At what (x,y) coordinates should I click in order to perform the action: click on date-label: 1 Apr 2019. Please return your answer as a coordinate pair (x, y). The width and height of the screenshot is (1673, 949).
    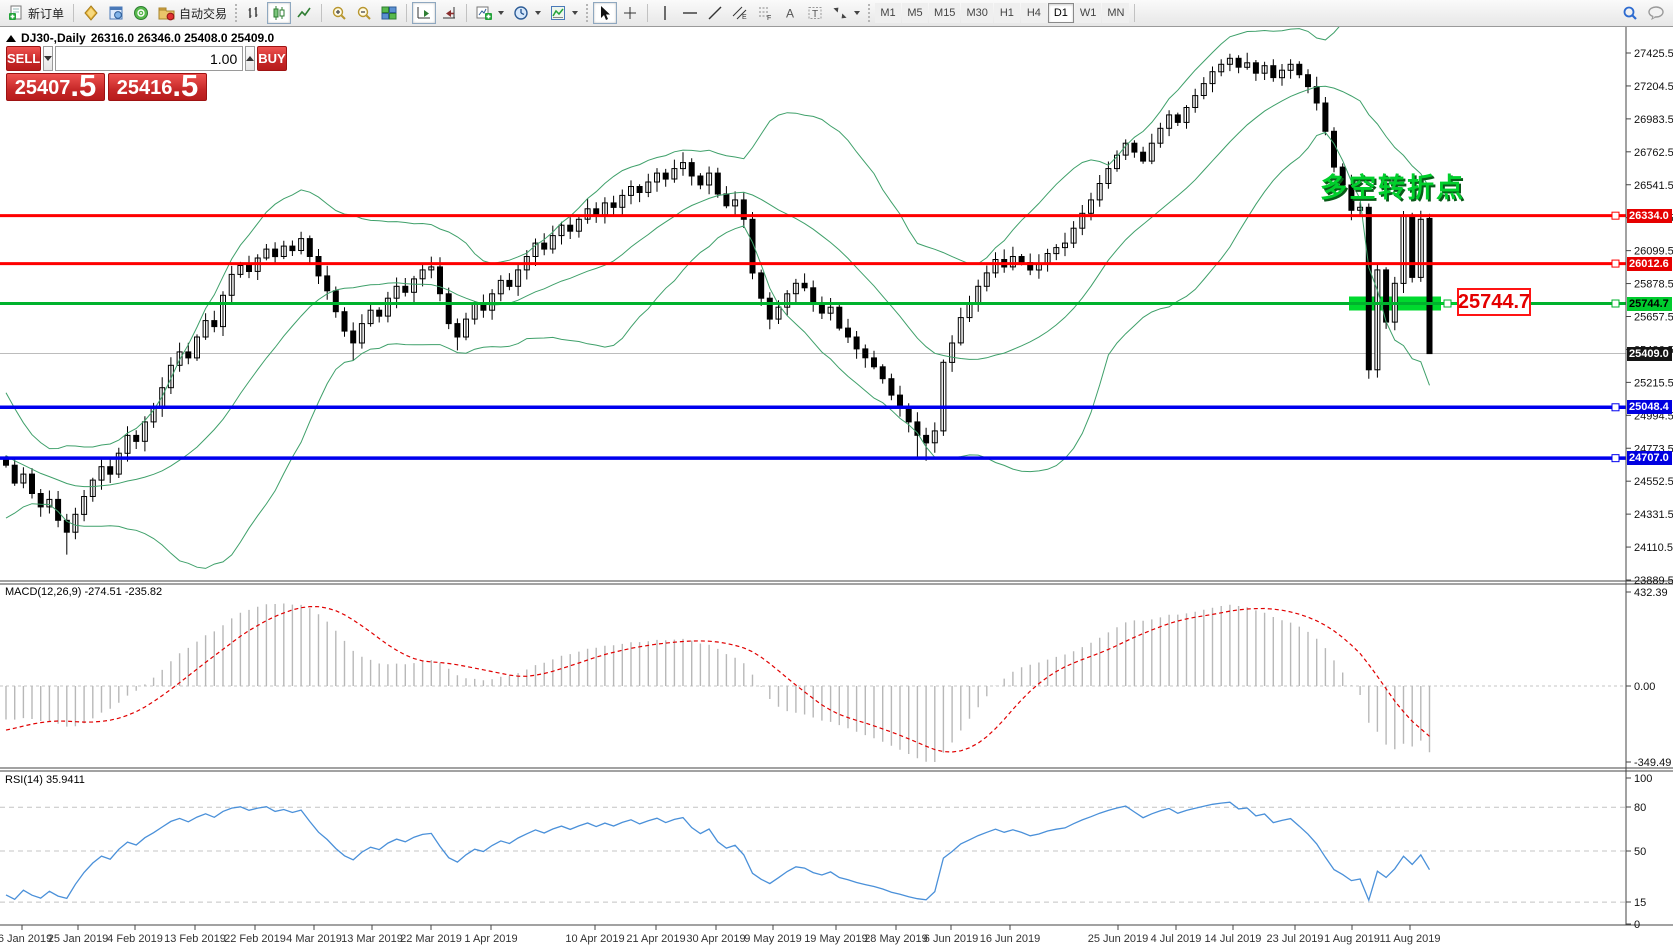
    Looking at the image, I should click on (490, 939).